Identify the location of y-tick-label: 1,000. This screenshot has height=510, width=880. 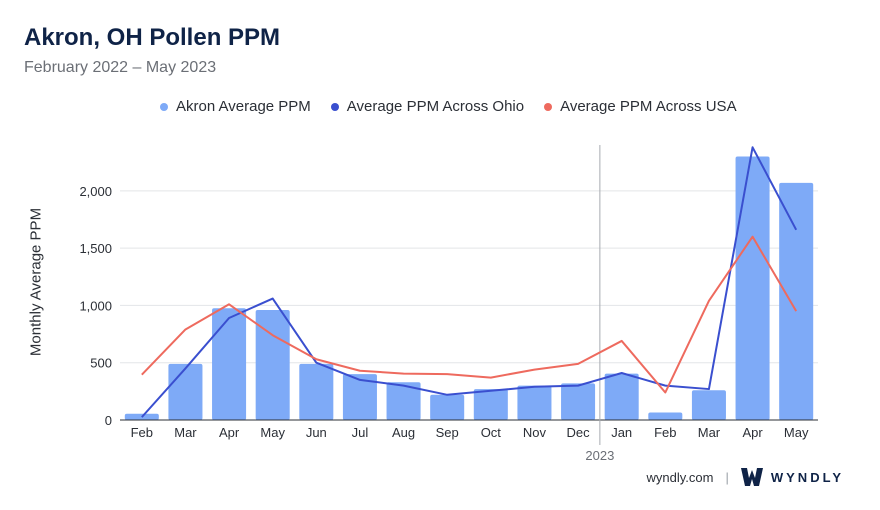
(95, 305).